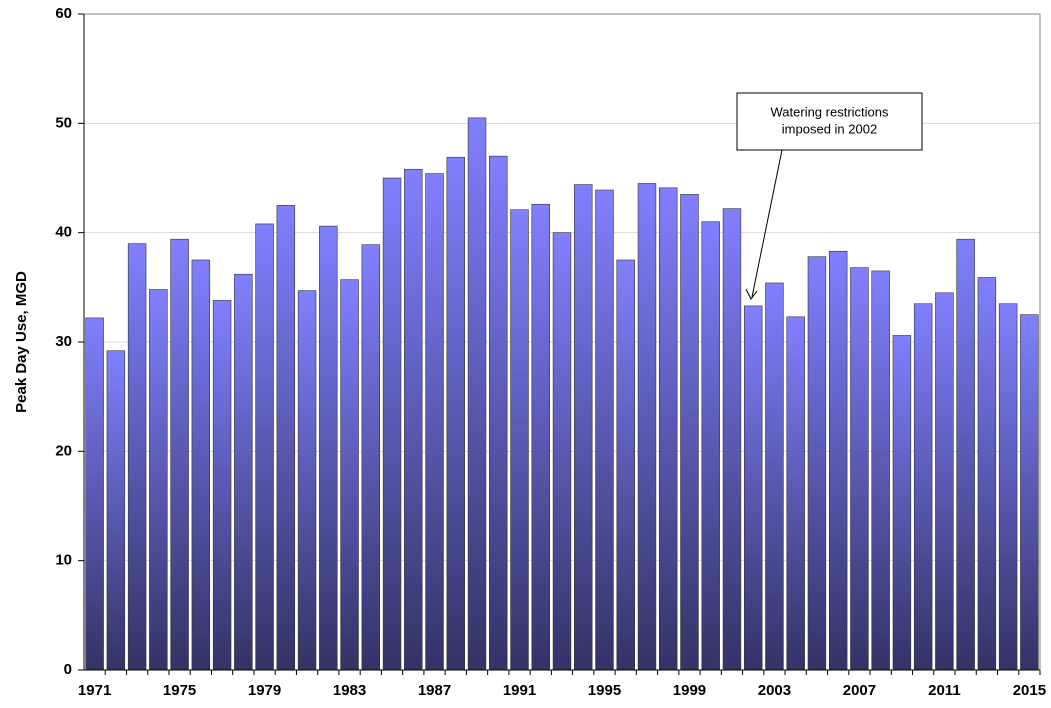  What do you see at coordinates (63, 232) in the screenshot?
I see `y-tick-label: 40` at bounding box center [63, 232].